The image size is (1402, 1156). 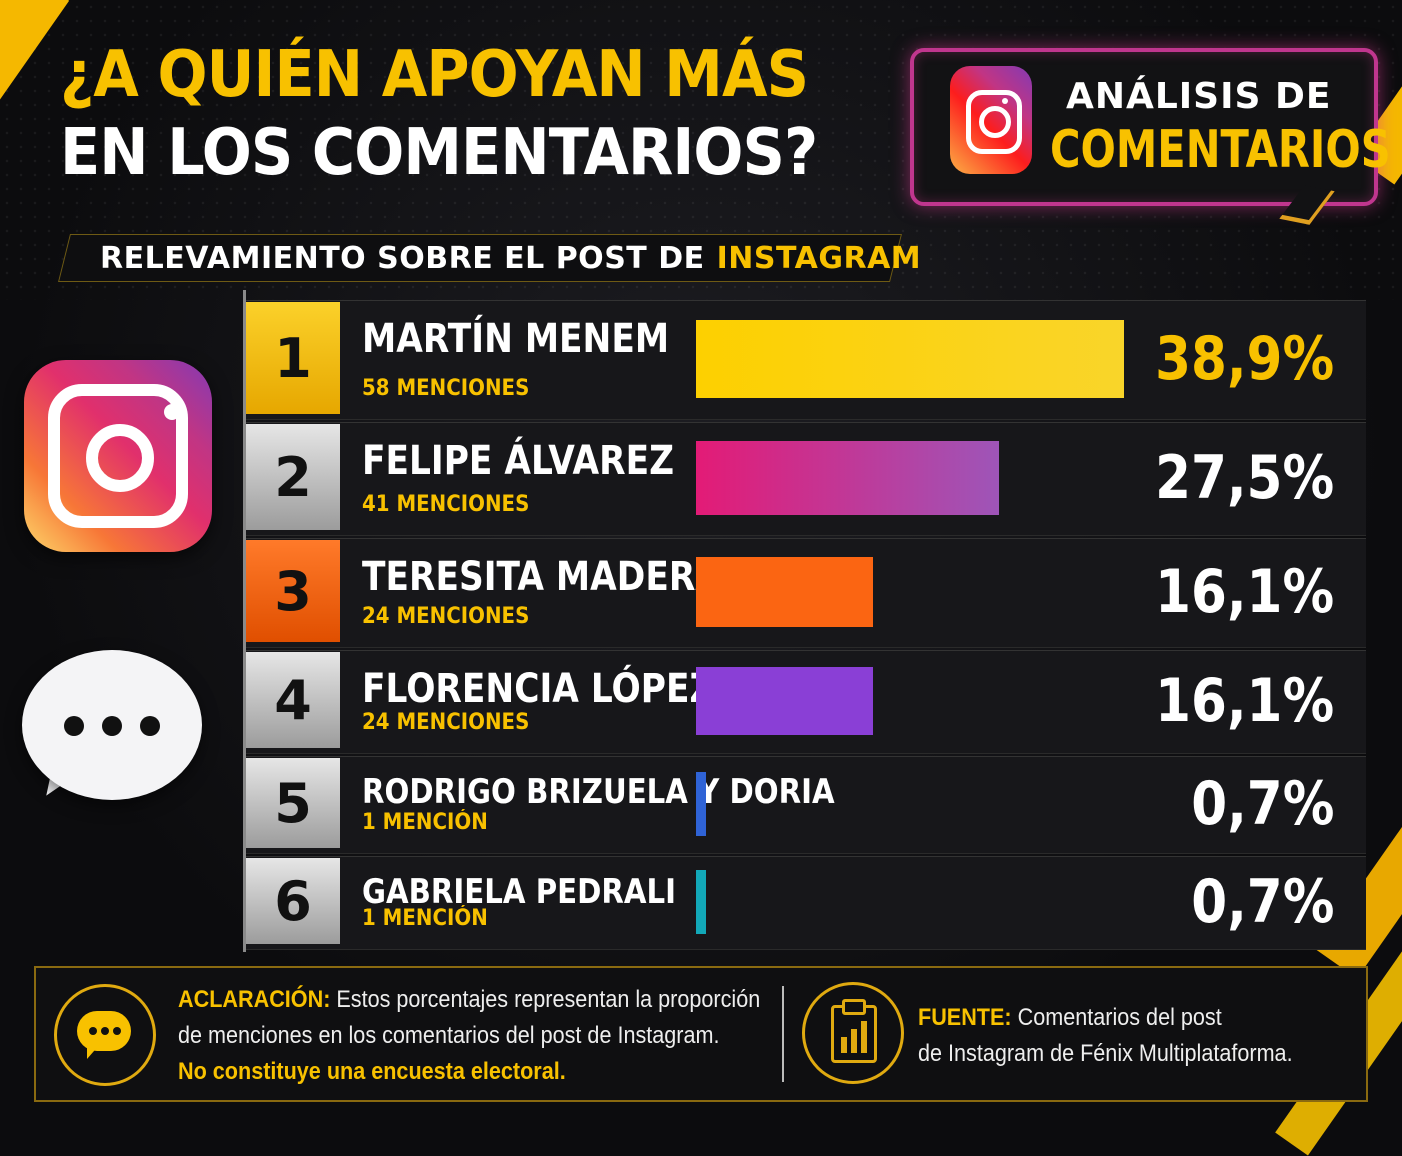 I want to click on subtitle: RELEVAMIENTO SOBRE EL POST DE INSTAGRAM, so click(x=510, y=259).